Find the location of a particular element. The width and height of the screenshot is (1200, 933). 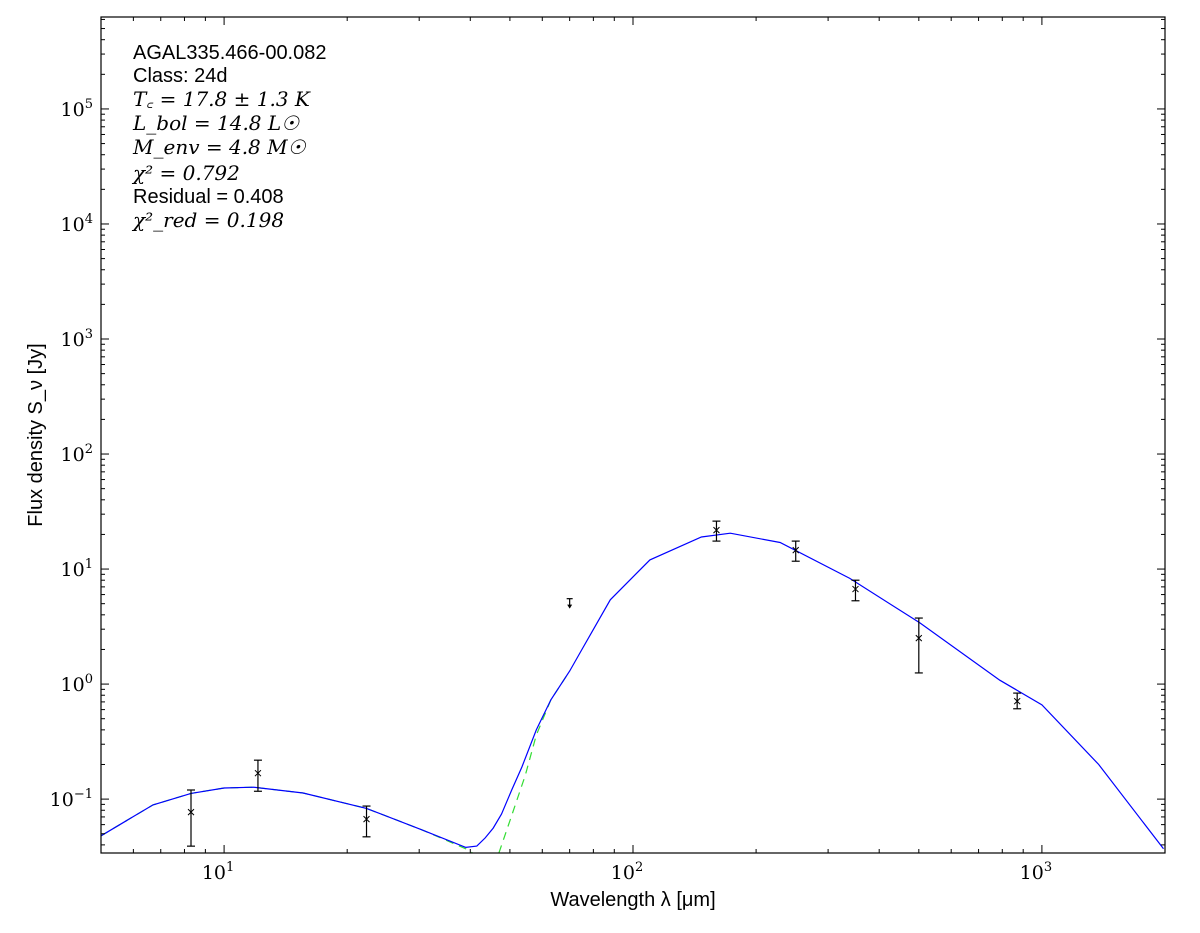

chi2-label: χ² = 0.792 is located at coordinates (185, 173).